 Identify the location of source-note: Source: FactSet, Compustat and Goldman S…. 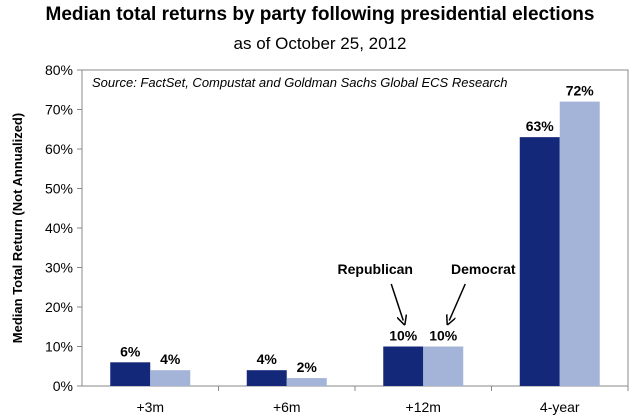
(299, 82).